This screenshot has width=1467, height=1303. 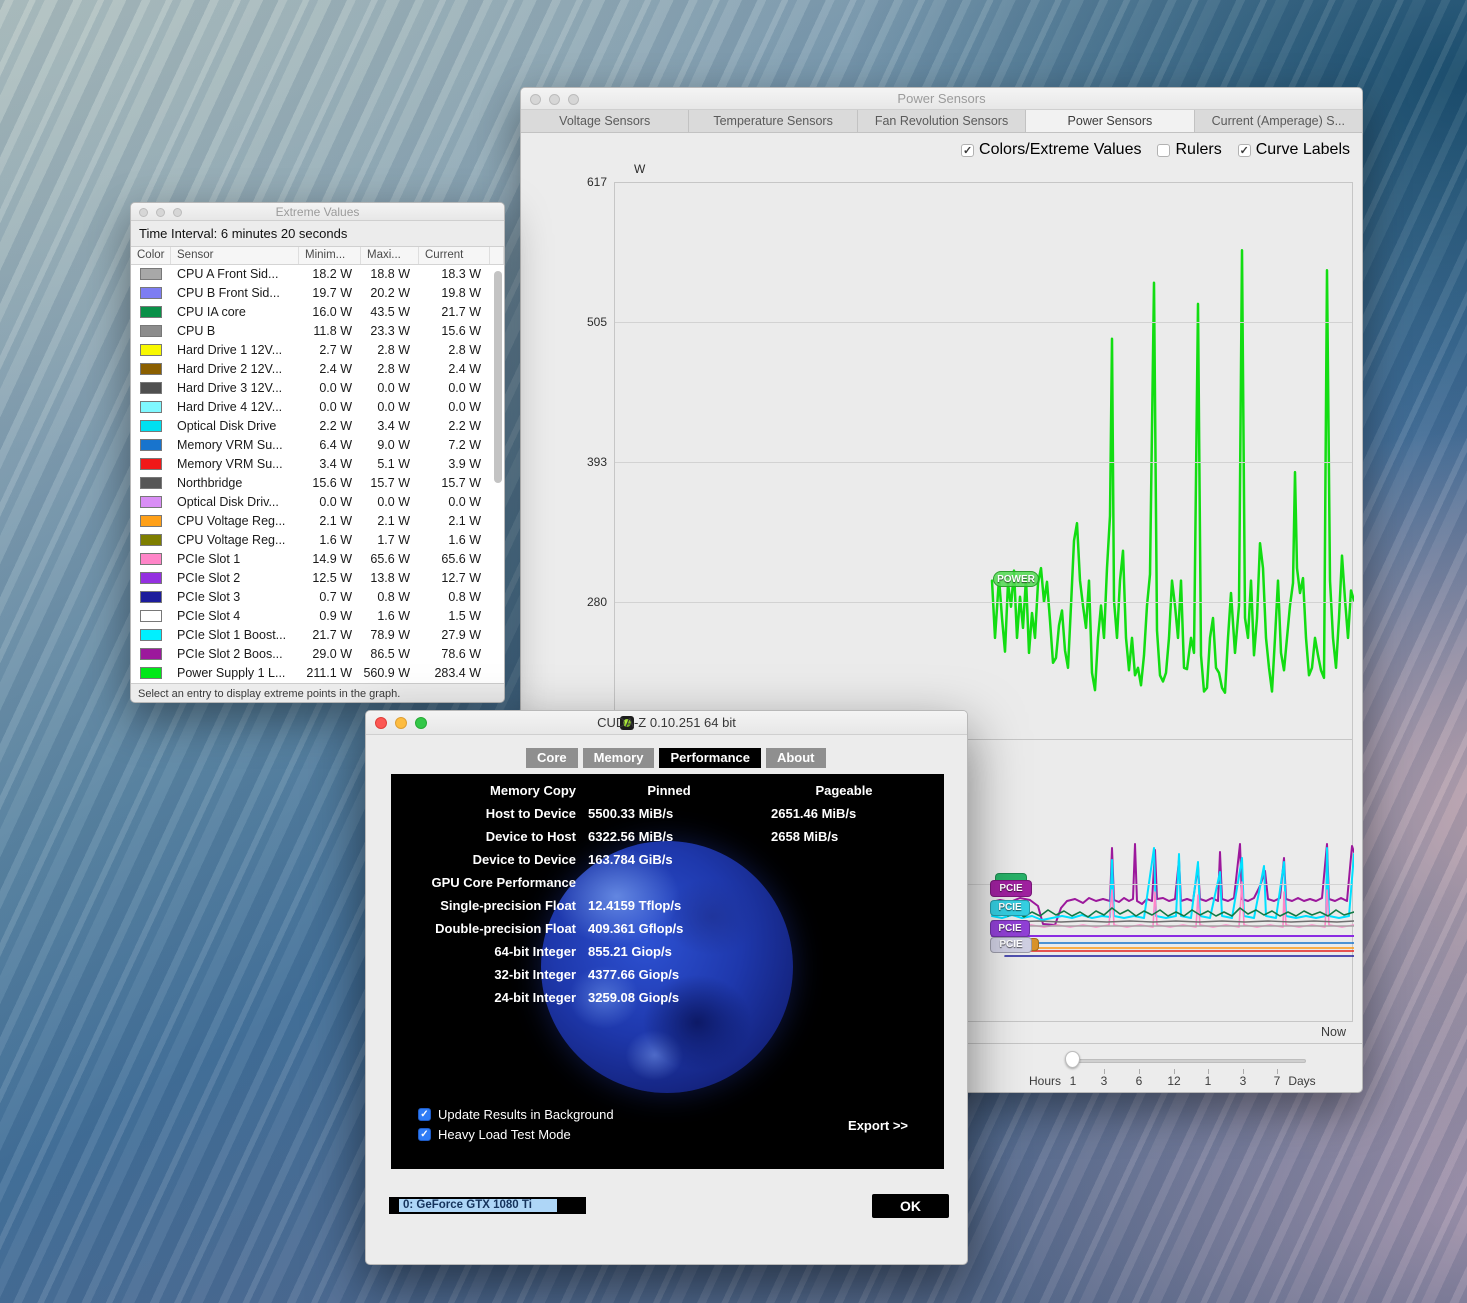 I want to click on checkbox-label: Heavy Load Test Mode, so click(x=504, y=1134).